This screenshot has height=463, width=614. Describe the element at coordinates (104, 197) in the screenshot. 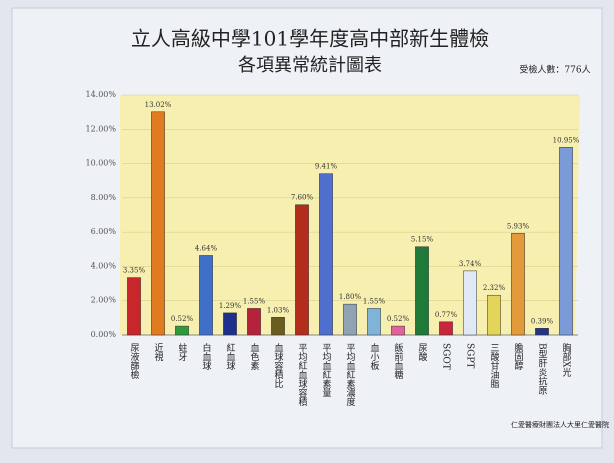

I see `y-tick-label: 8.00%` at that location.